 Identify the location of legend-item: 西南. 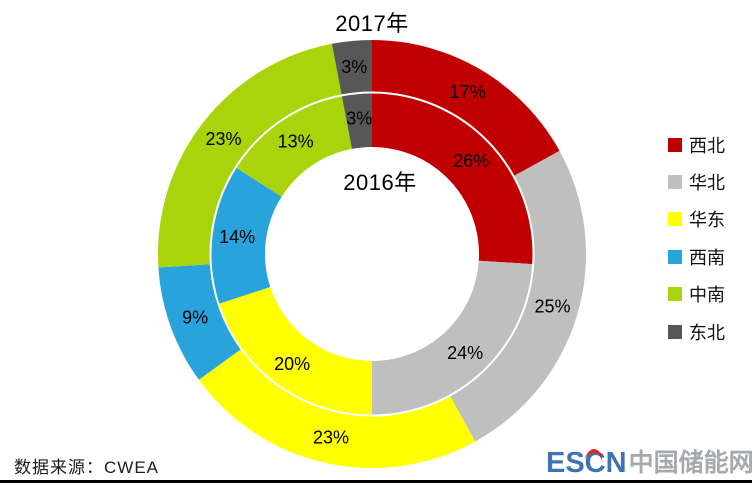
(709, 256).